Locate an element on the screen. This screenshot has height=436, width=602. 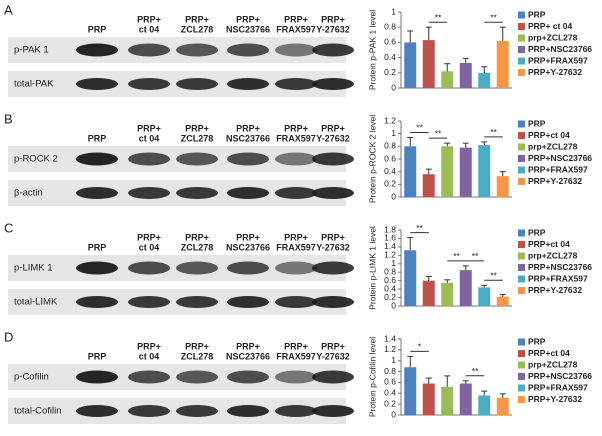
lane-label: FRAX597 is located at coordinates (296, 356).